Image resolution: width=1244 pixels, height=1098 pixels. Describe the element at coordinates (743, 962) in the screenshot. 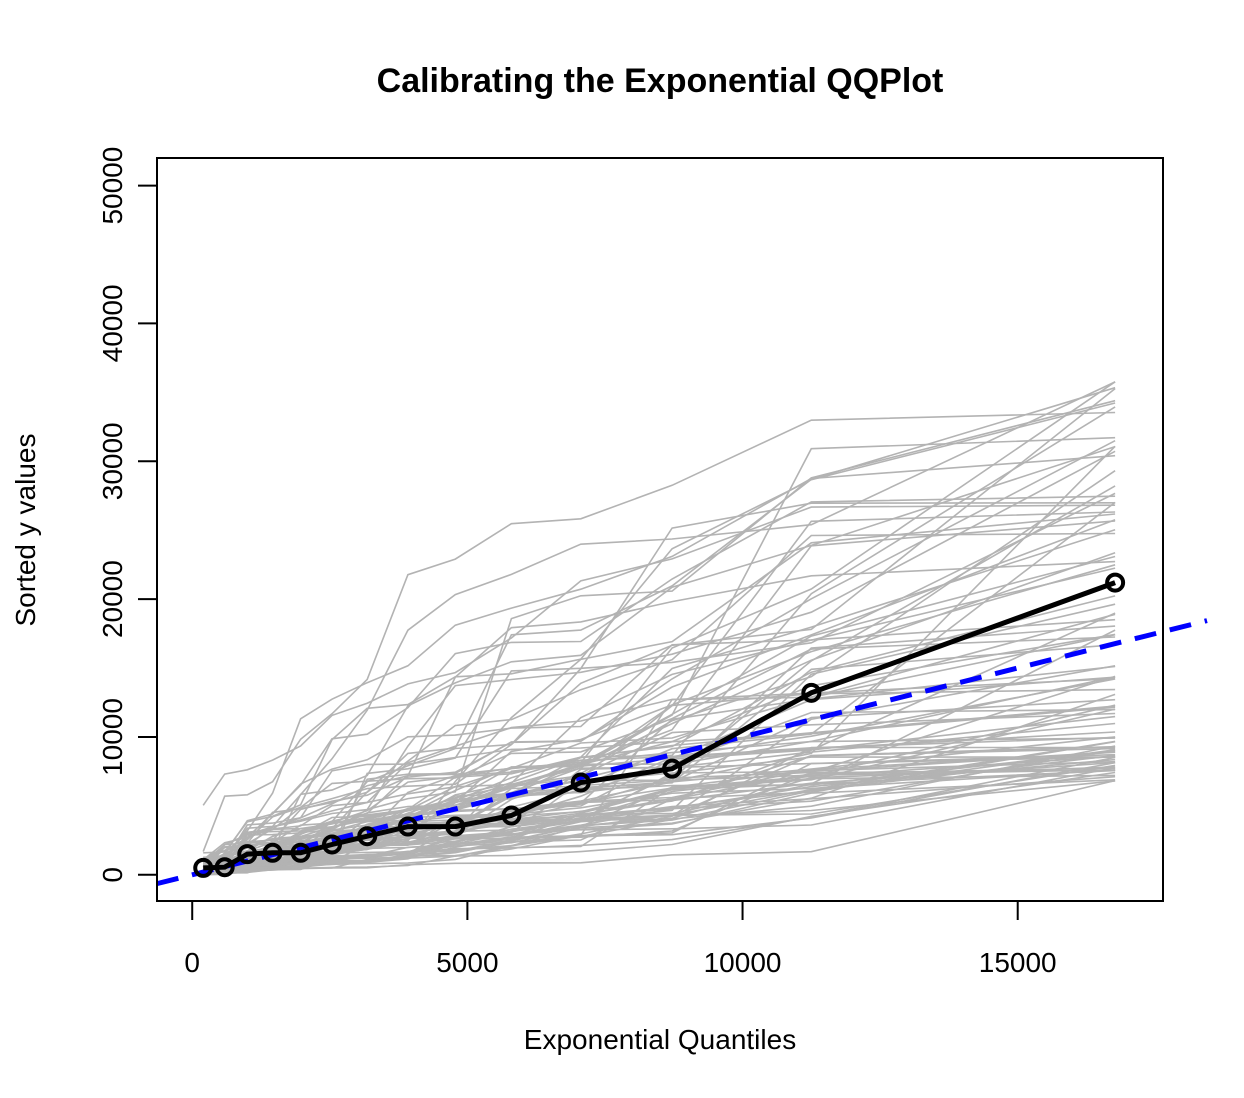

I see `x-tick-label: 10000` at that location.